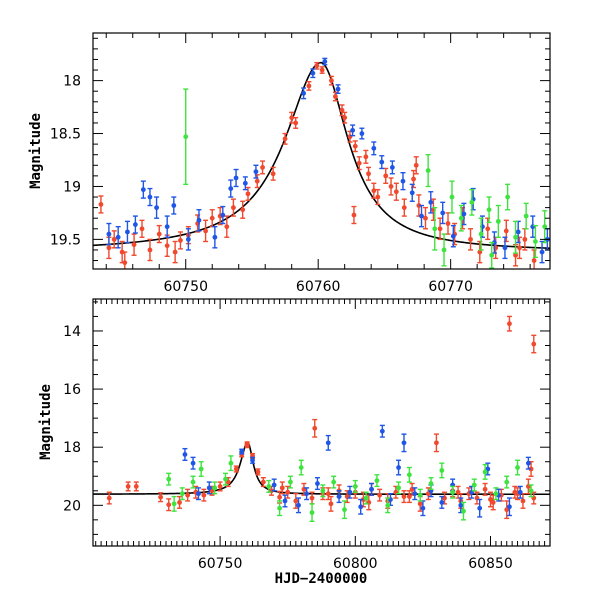 This screenshot has width=600, height=600. Describe the element at coordinates (318, 287) in the screenshot. I see `top-x-tick-label: 60760` at that location.